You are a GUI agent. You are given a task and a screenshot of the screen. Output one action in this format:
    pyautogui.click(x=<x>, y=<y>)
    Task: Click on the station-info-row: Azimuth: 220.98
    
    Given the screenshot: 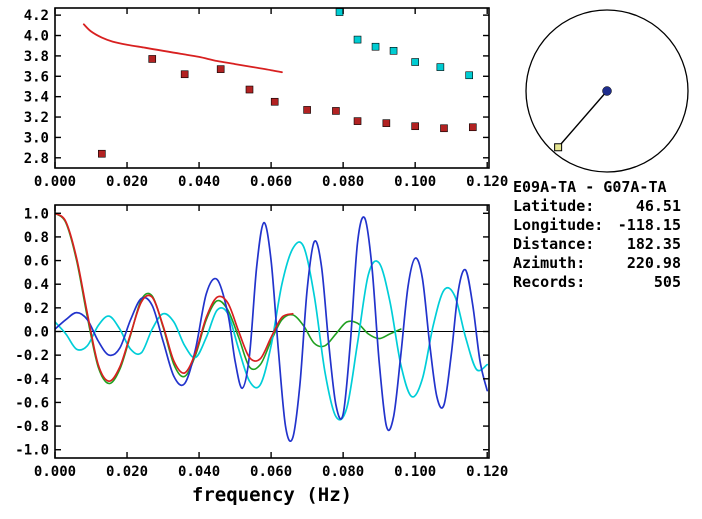 What is the action you would take?
    pyautogui.click(x=597, y=263)
    